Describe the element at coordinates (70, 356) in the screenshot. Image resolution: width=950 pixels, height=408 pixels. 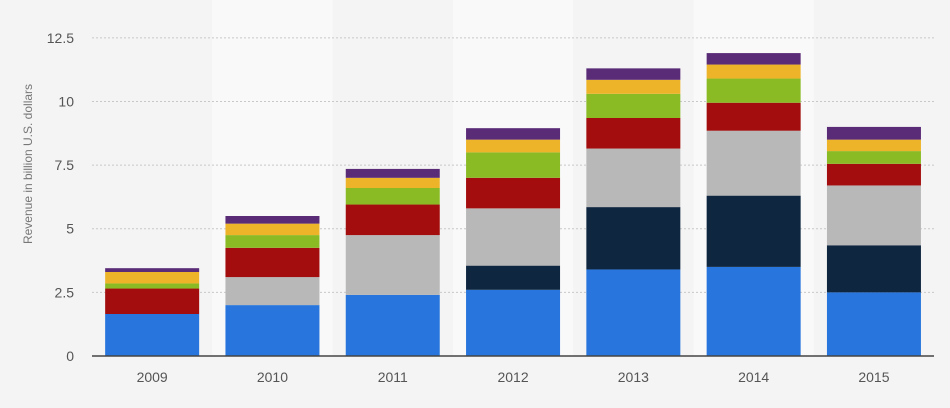
I see `y-tick-label: 0` at that location.